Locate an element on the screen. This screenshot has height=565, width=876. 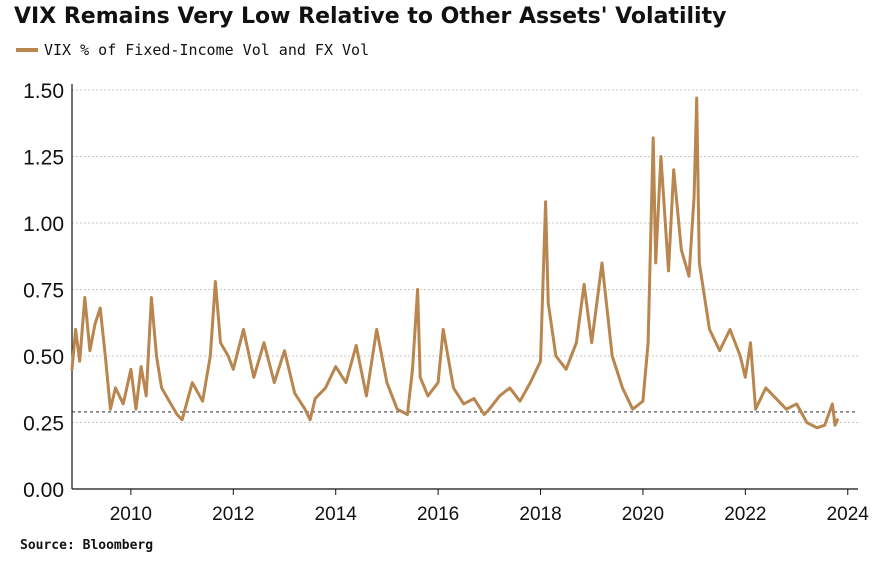
x-tick-label: 2020 is located at coordinates (643, 514).